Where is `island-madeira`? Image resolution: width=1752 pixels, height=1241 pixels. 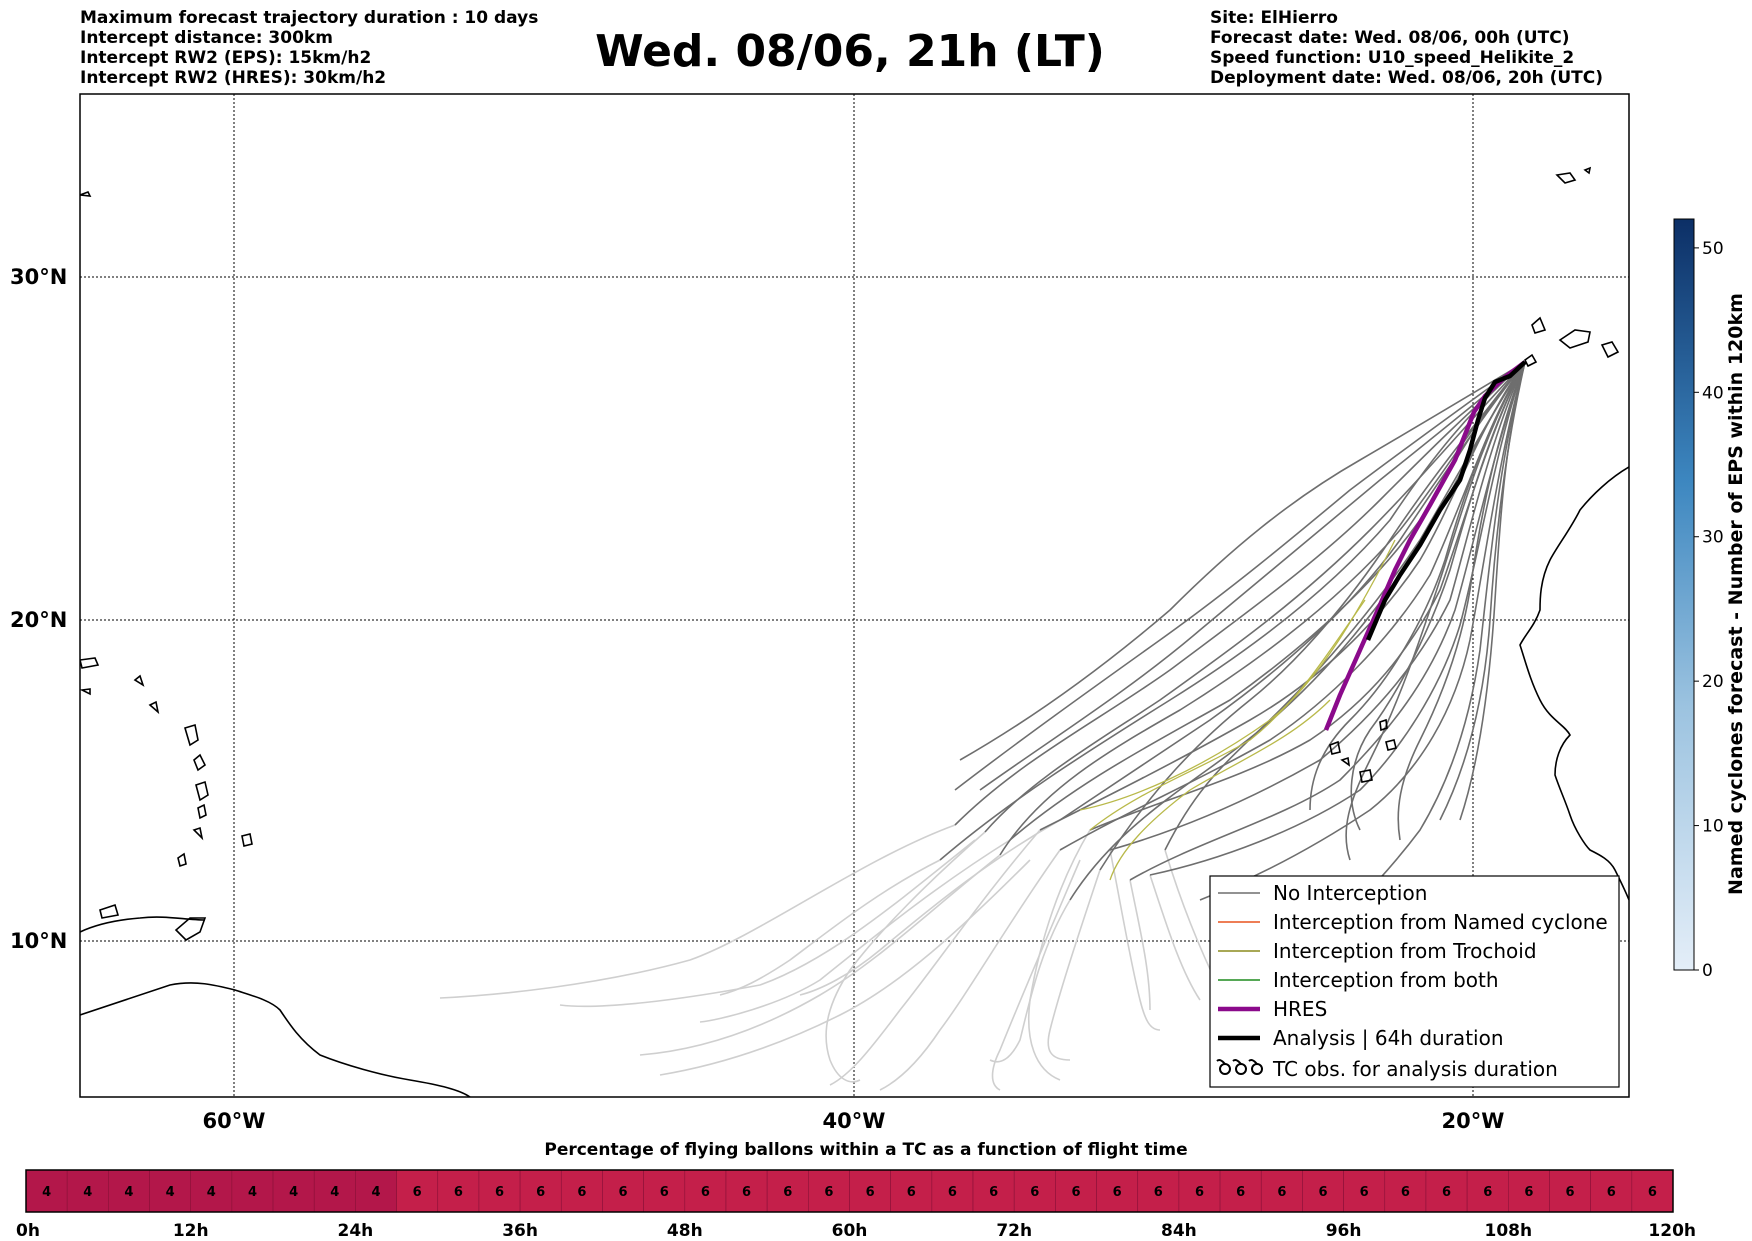 island-madeira is located at coordinates (1566, 178).